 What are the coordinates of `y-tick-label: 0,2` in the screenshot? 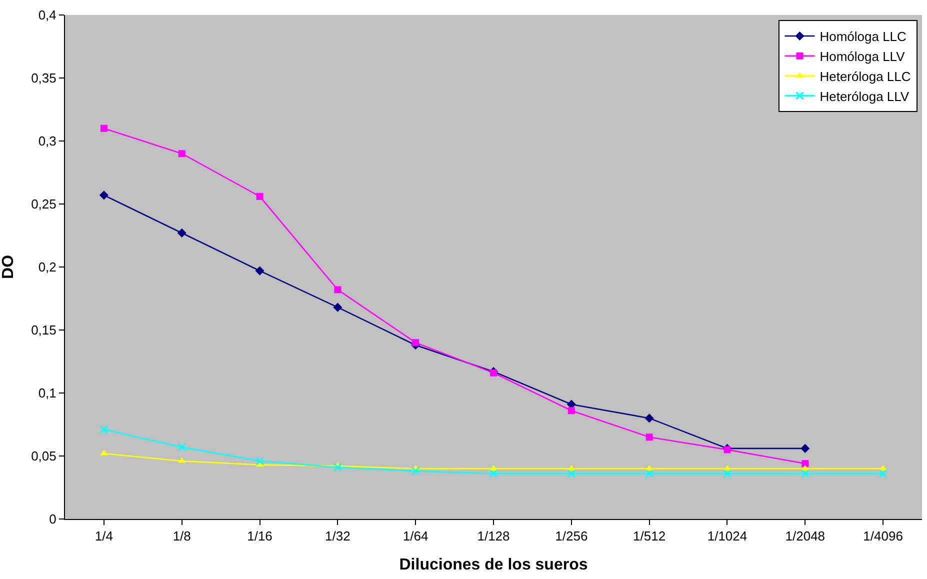 It's located at (47, 267).